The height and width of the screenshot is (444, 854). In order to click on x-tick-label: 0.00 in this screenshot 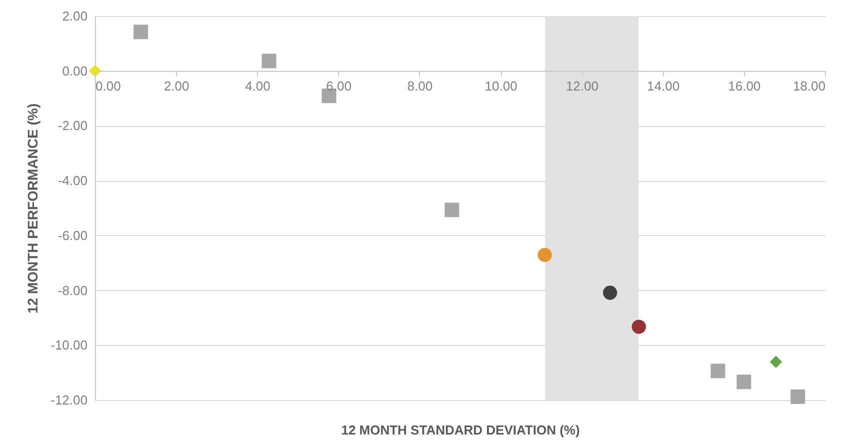, I will do `click(108, 86)`.